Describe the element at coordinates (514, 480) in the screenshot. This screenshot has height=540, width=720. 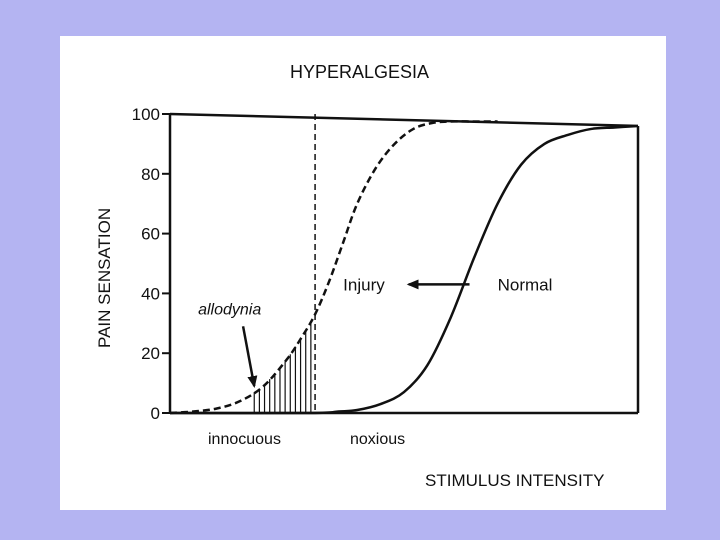
I see `x-axis-label: STIMULUS INTENSITY` at that location.